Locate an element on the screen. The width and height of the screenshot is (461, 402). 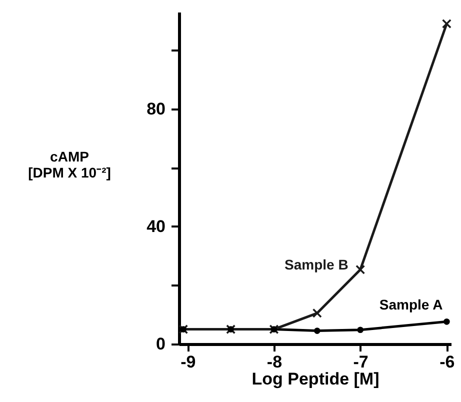
y-tick-label: 0 is located at coordinates (161, 344).